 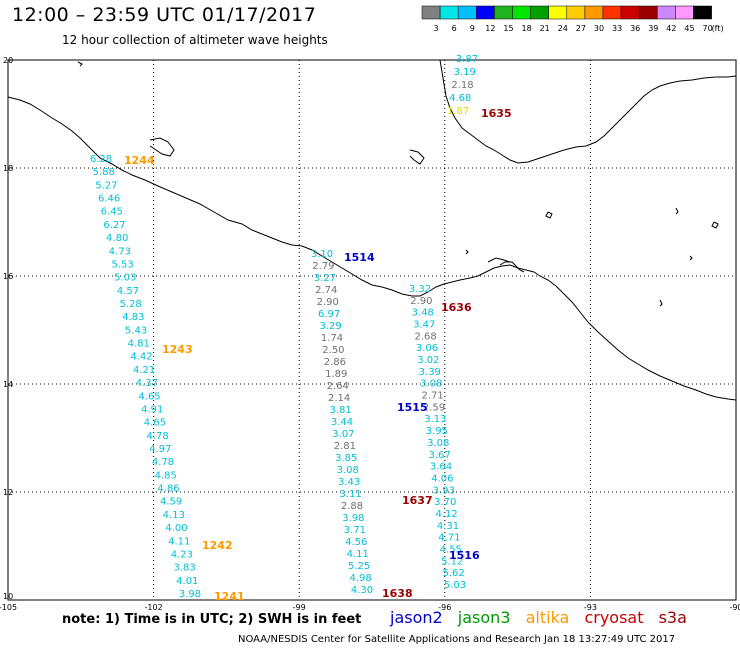 What do you see at coordinates (356, 542) in the screenshot?
I see `wave-height-value: 4.56` at bounding box center [356, 542].